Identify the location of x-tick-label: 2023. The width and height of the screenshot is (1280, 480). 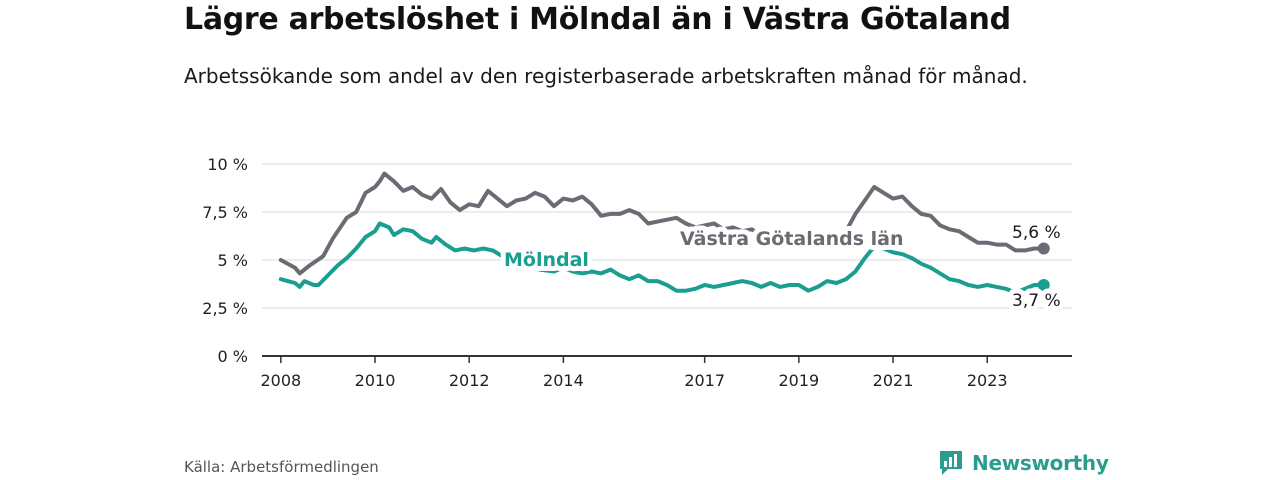
(987, 380).